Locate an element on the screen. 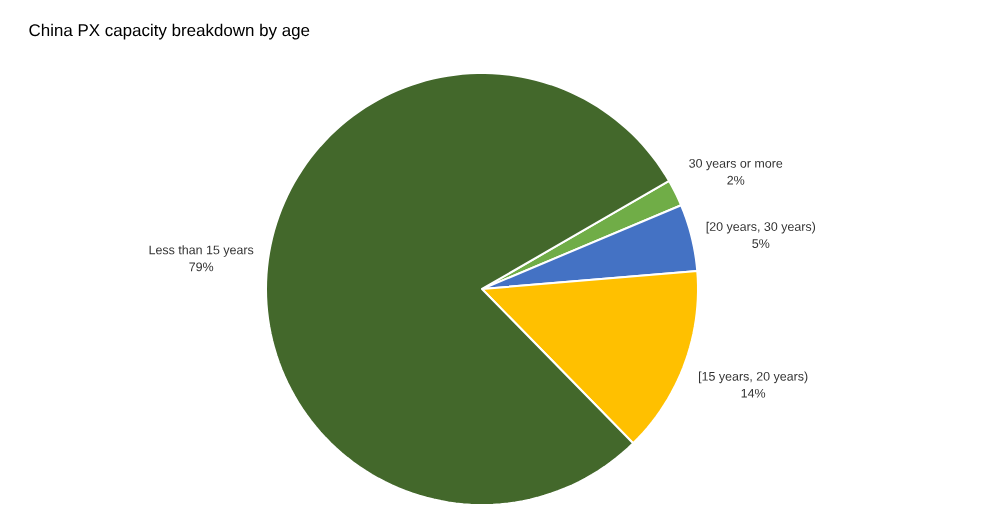 This screenshot has width=1004, height=531. data-label: 14% is located at coordinates (753, 393).